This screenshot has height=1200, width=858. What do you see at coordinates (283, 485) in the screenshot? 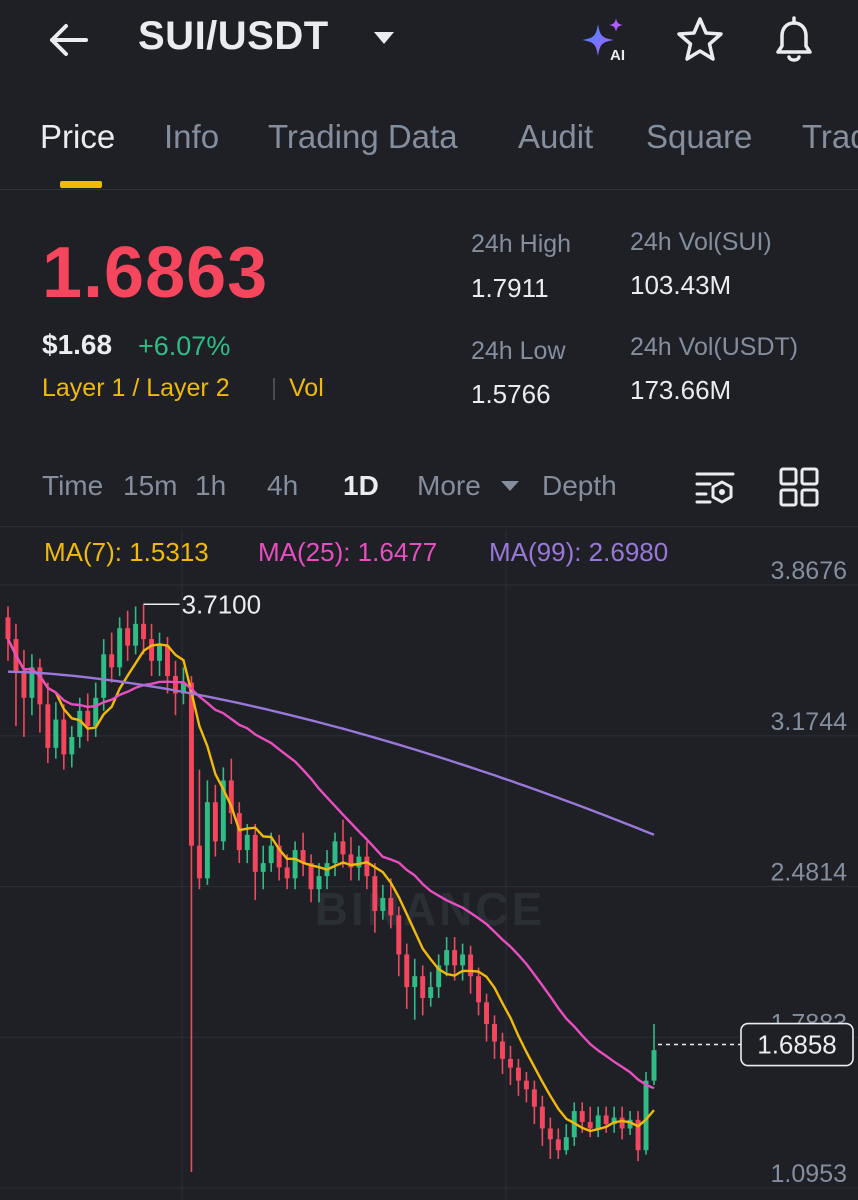
I see `tf-4h: 4h` at bounding box center [283, 485].